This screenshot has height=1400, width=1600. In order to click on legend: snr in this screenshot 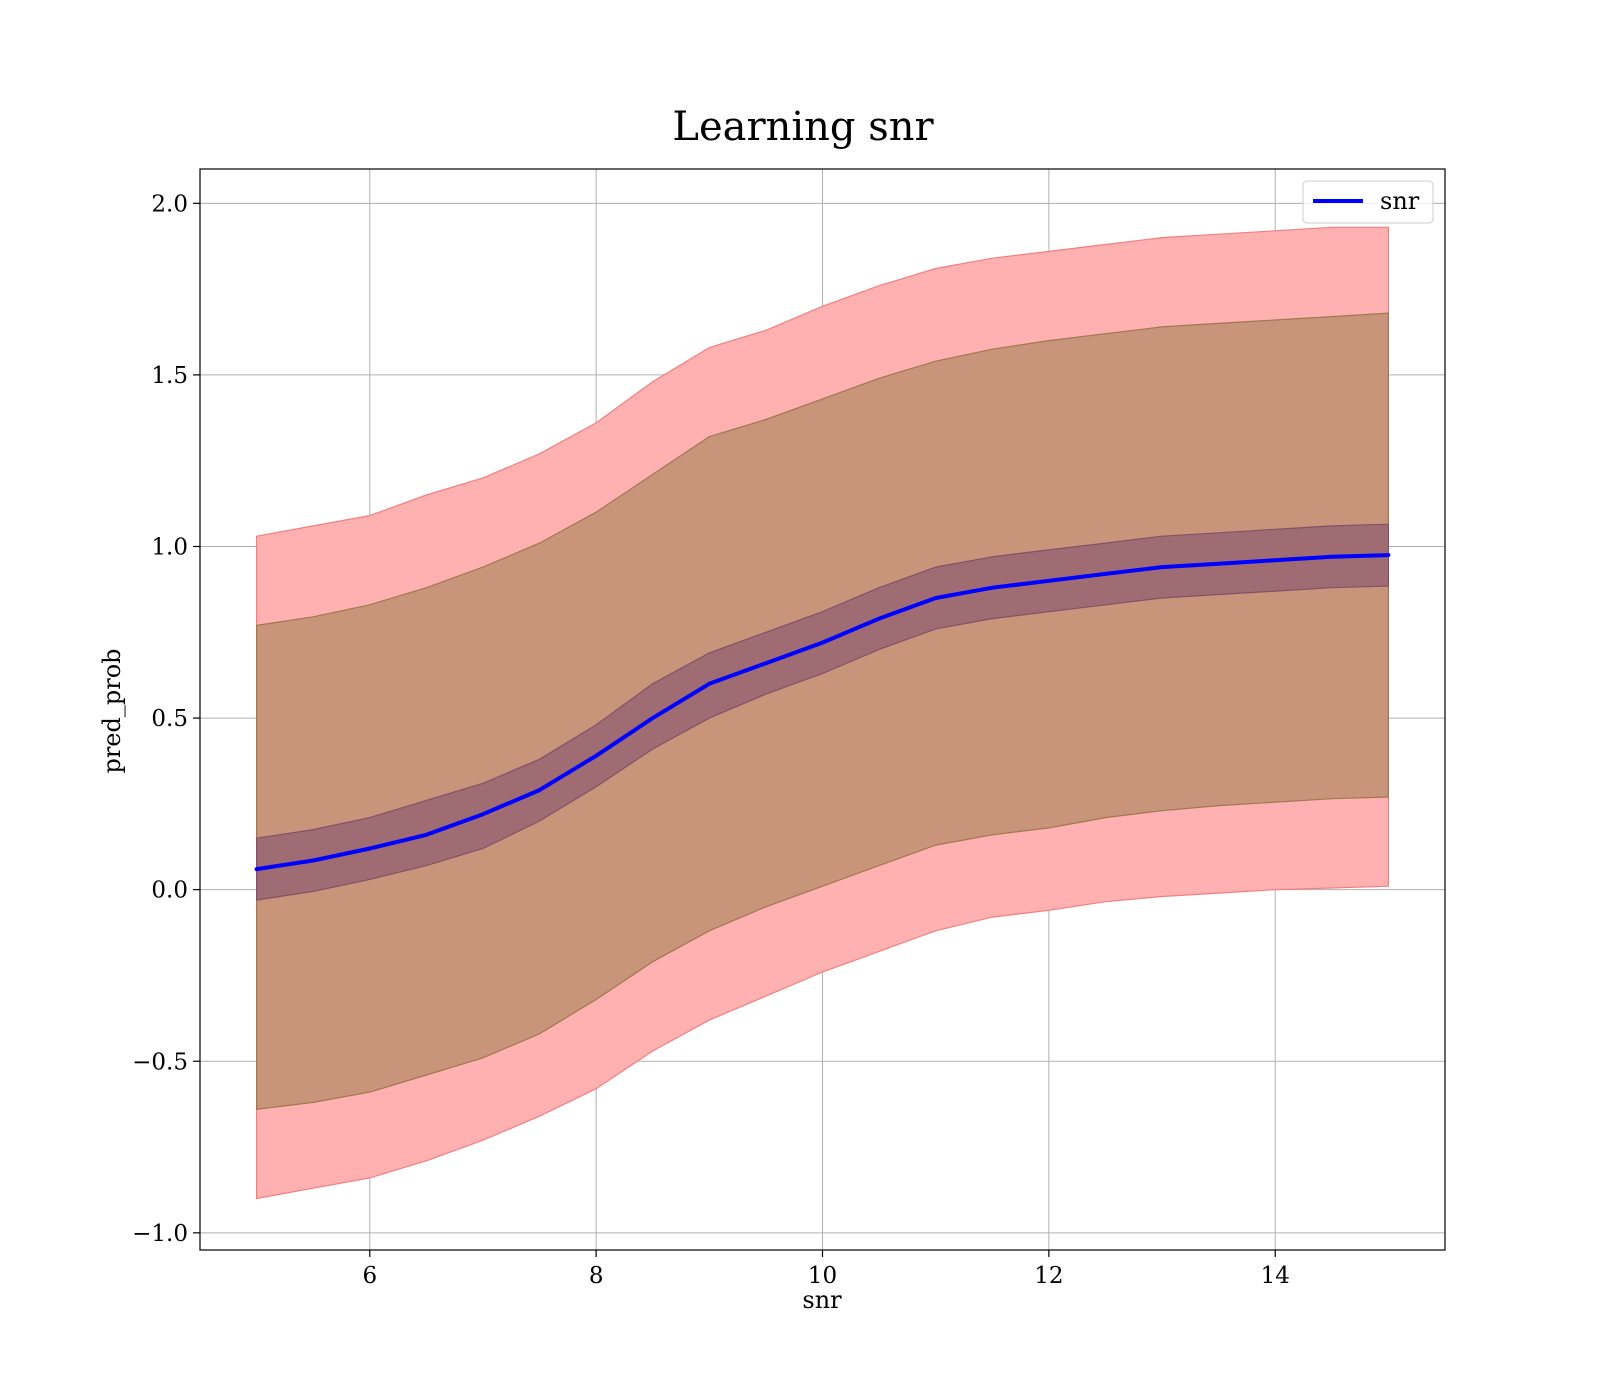, I will do `click(1368, 202)`.